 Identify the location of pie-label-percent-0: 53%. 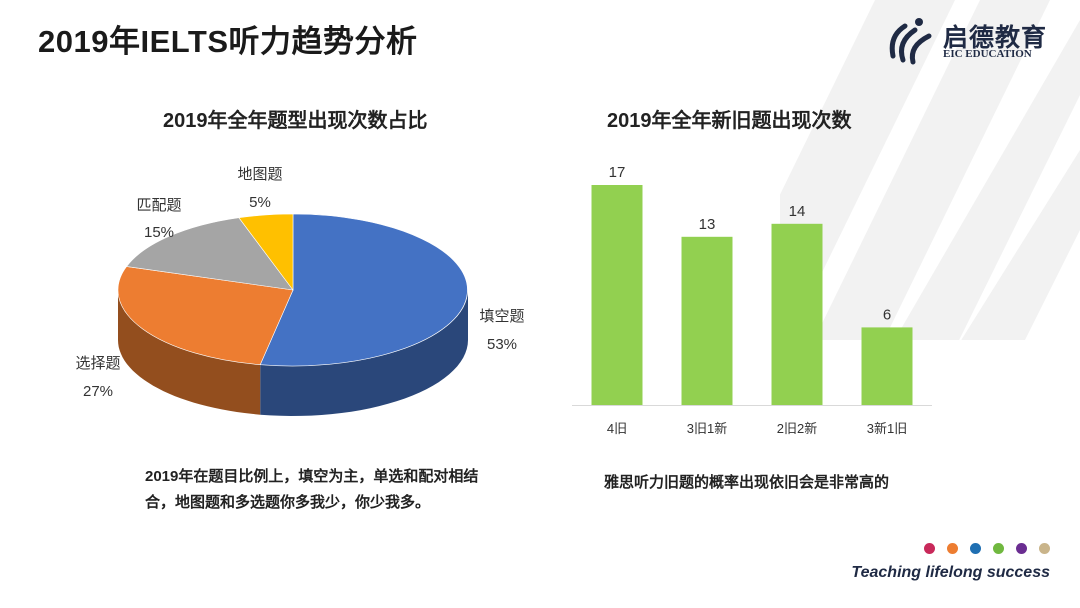
(502, 344).